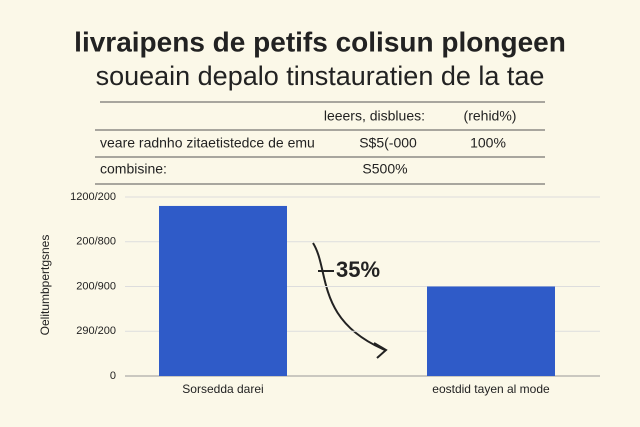  What do you see at coordinates (96, 242) in the screenshot?
I see `y-tick-label: 200/800` at bounding box center [96, 242].